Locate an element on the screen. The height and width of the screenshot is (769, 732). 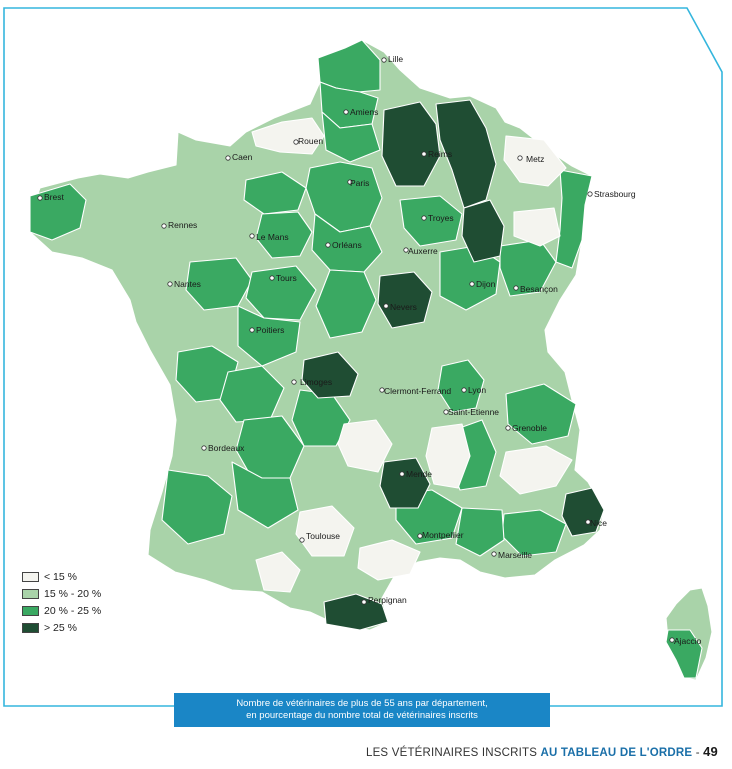
svg-text: Montpellier is located at coordinates (443, 535).